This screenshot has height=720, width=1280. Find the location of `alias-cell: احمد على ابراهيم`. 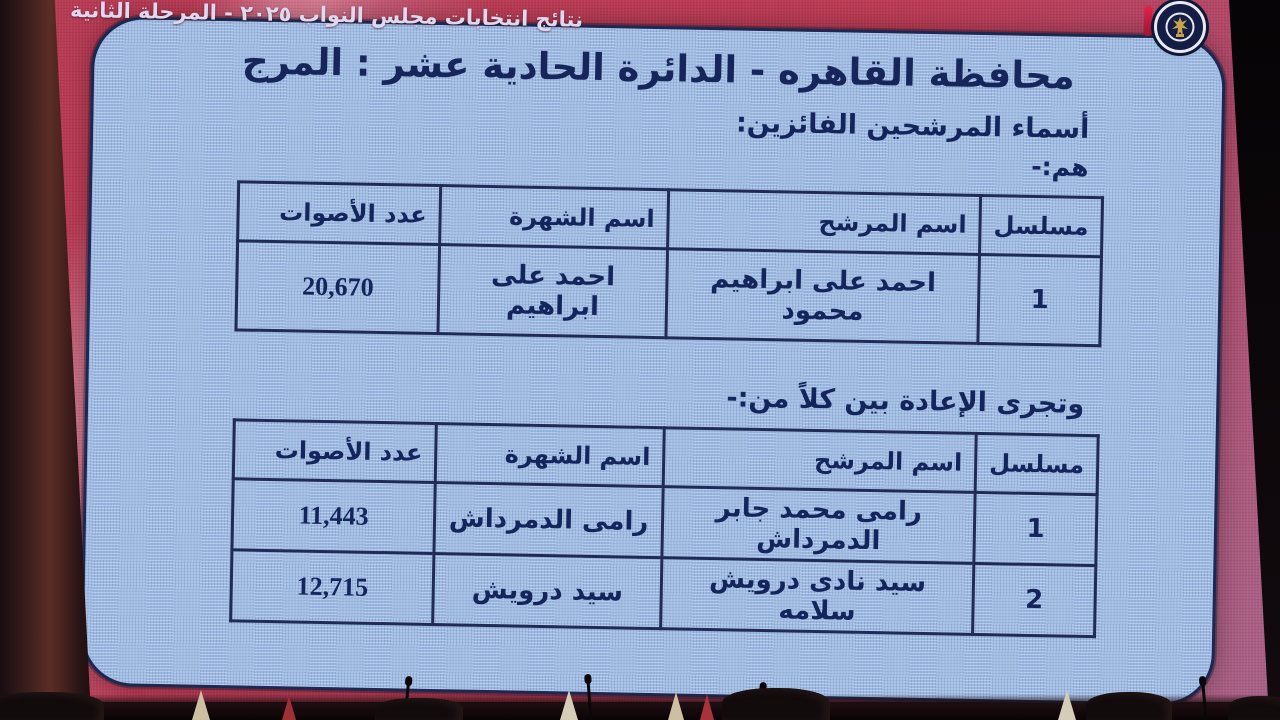

alias-cell: احمد على ابراهيم is located at coordinates (553, 291).